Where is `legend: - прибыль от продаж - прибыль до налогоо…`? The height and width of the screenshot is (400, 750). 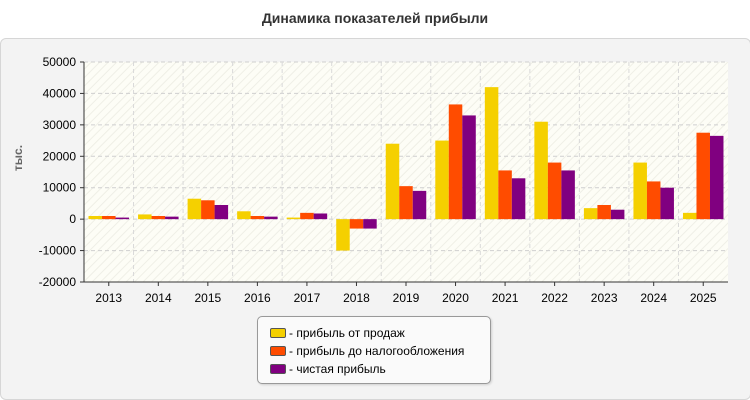
legend: - прибыль от продаж - прибыль до налогоо… is located at coordinates (374, 350).